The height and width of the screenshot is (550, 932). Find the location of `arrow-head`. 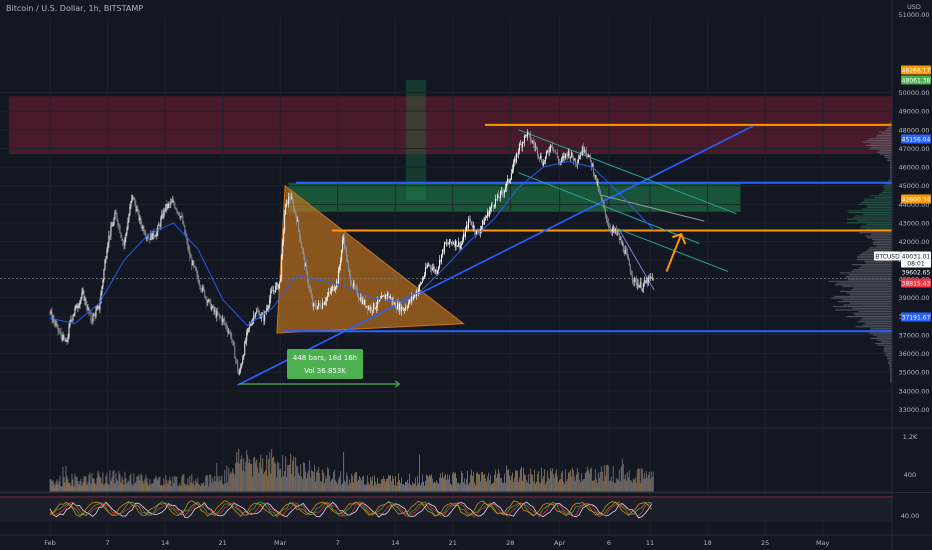

arrow-head is located at coordinates (679, 238).